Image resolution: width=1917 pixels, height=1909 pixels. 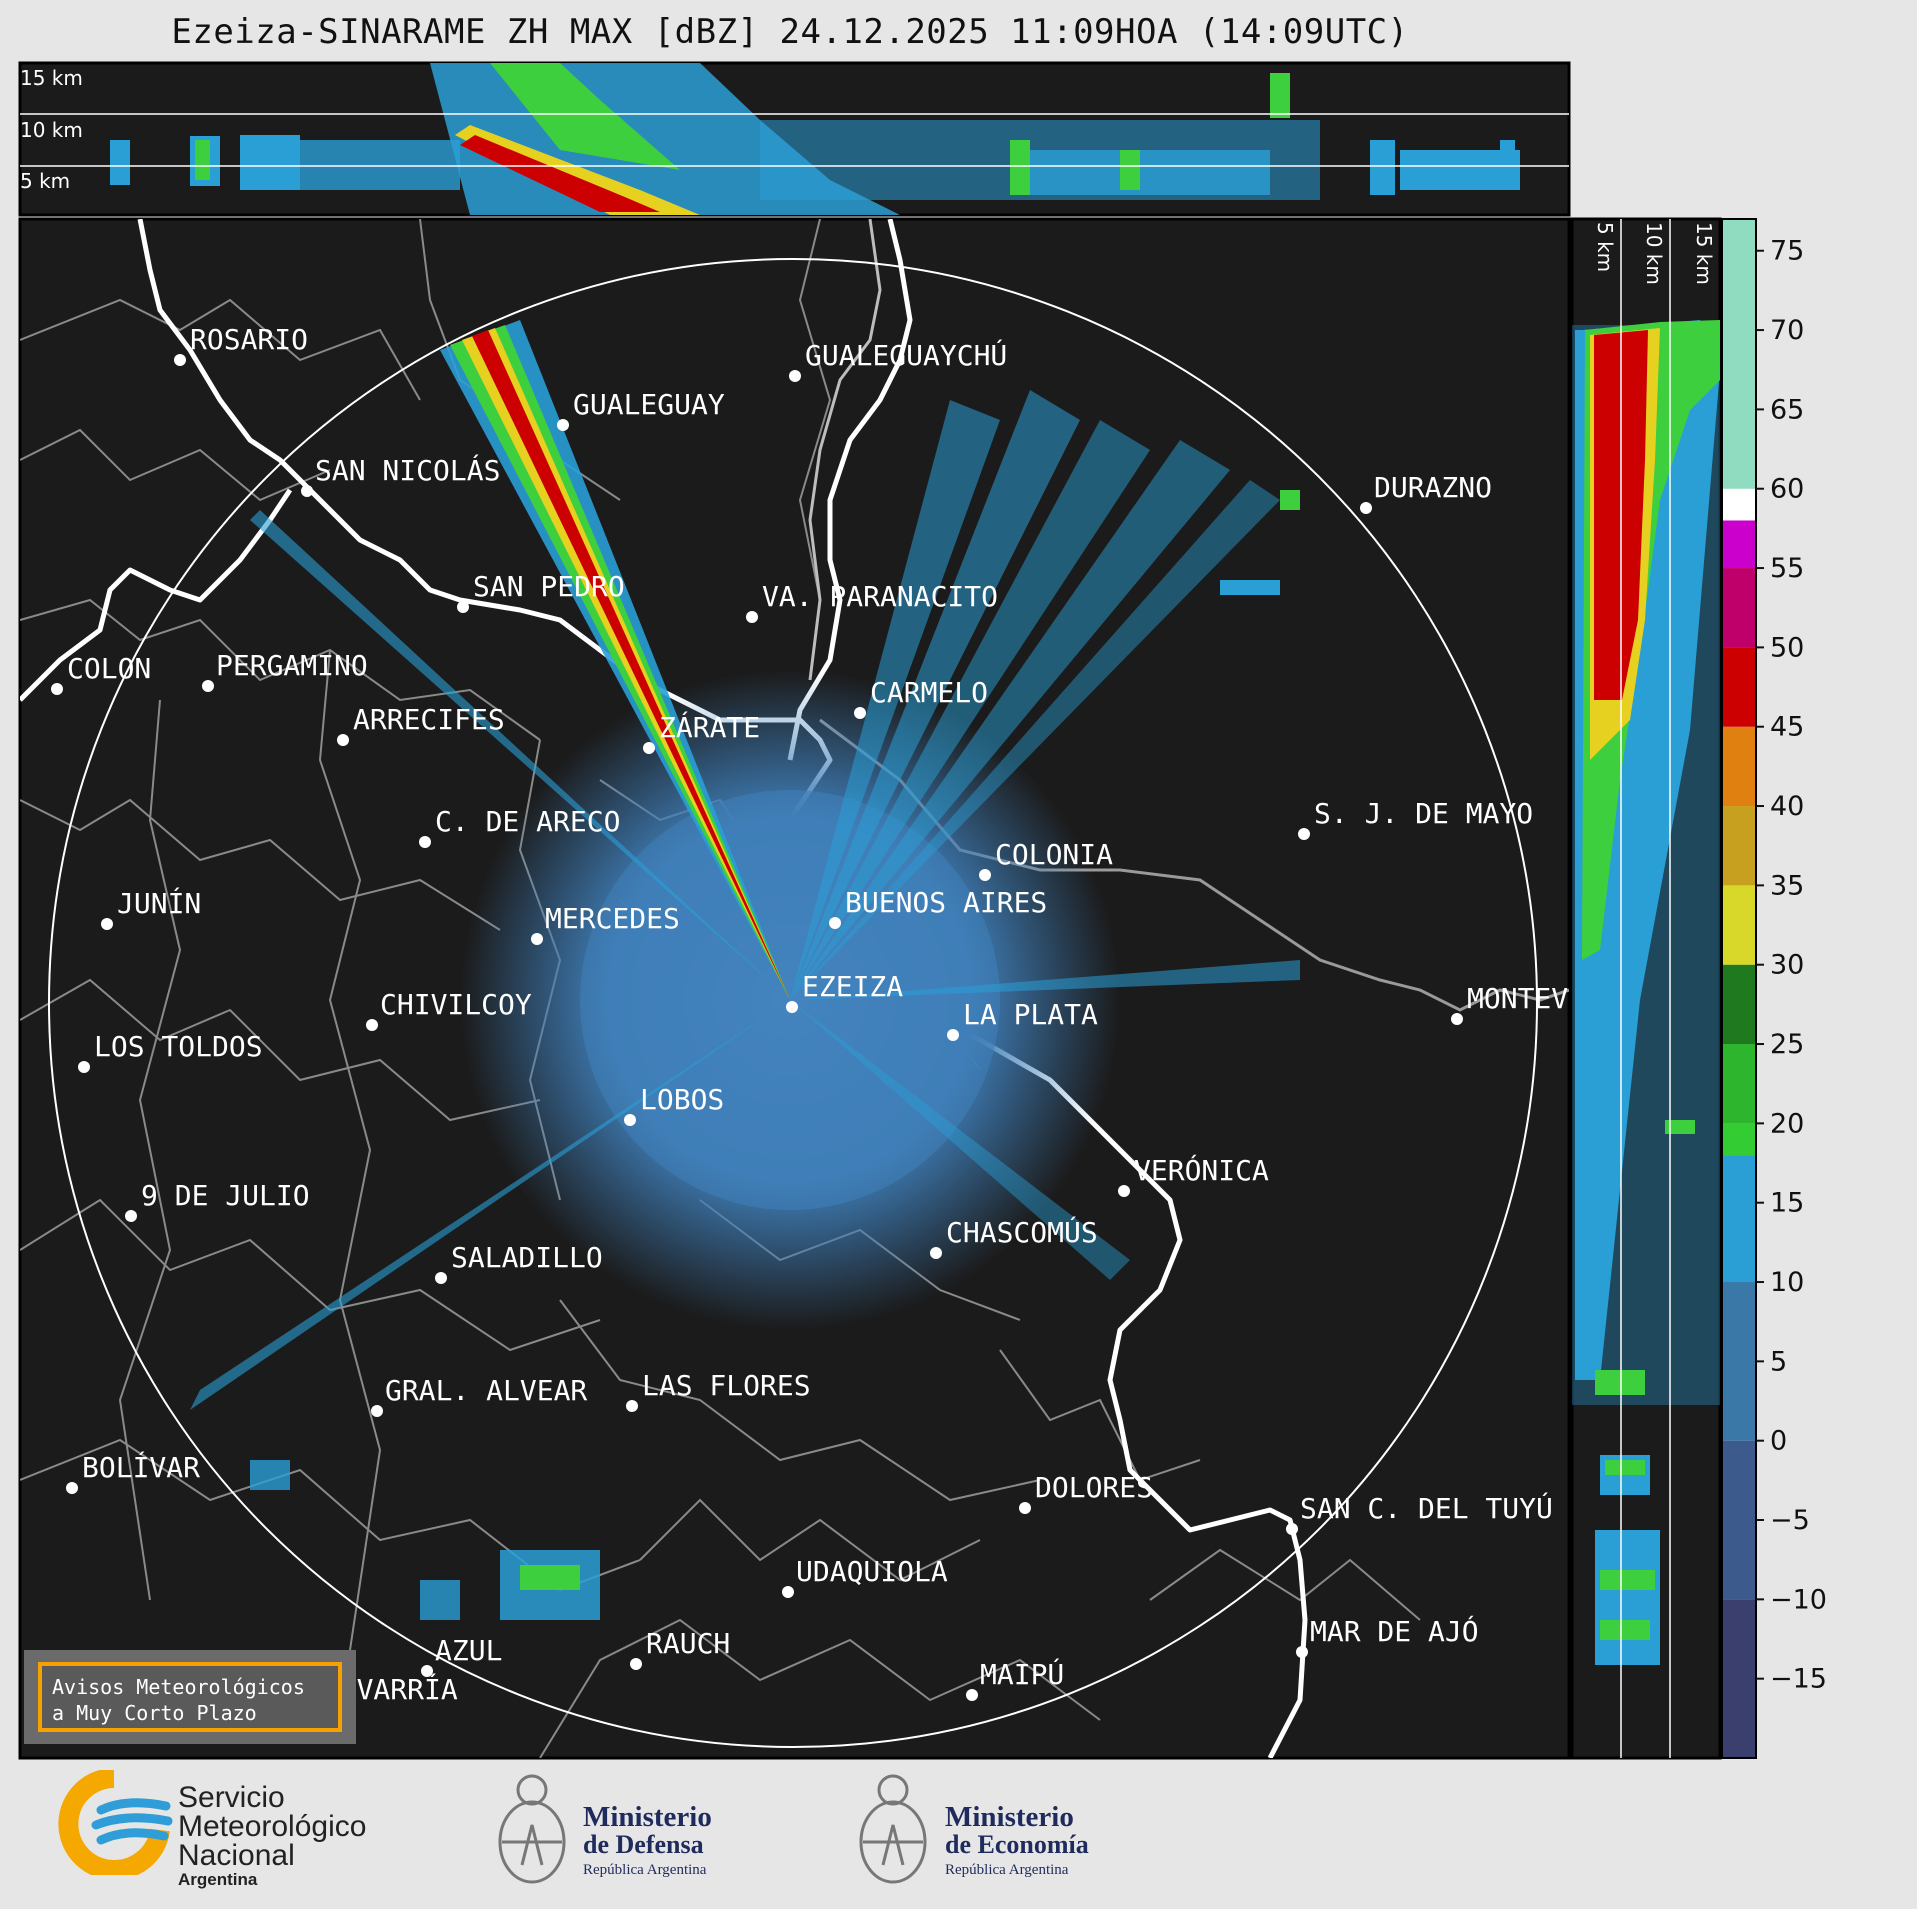 What do you see at coordinates (1787, 251) in the screenshot?
I see `colorbar-tick-label: 75` at bounding box center [1787, 251].